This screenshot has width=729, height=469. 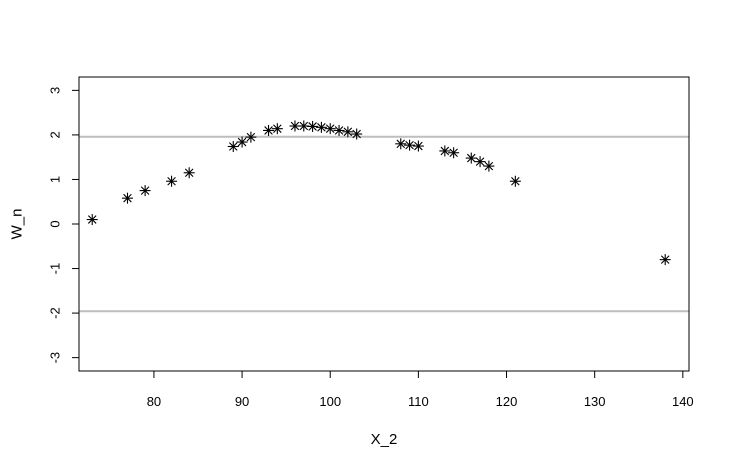 What do you see at coordinates (55, 134) in the screenshot?
I see `y-tick-label: 2` at bounding box center [55, 134].